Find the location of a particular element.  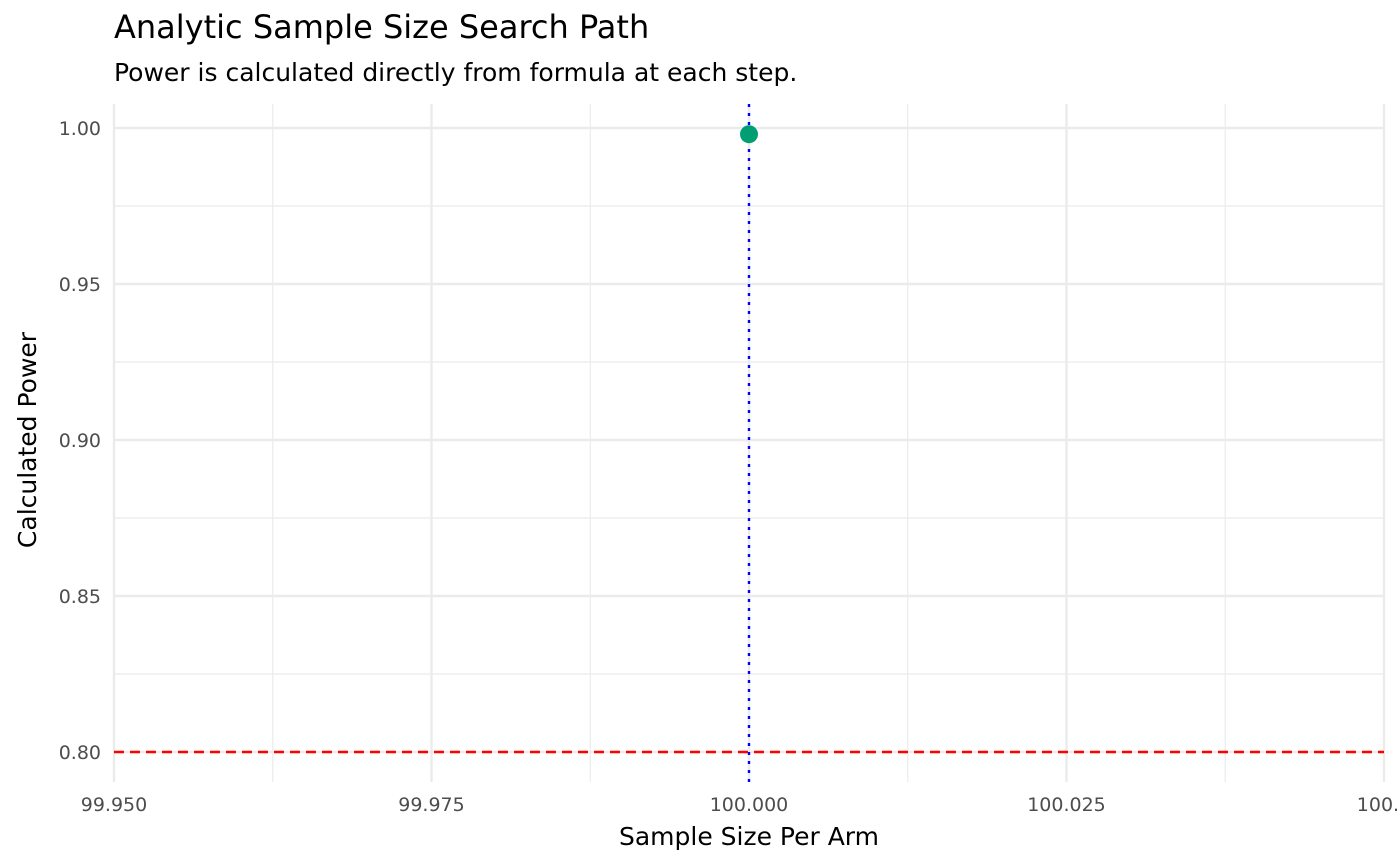

x-tick-label: 99.950 is located at coordinates (114, 805).